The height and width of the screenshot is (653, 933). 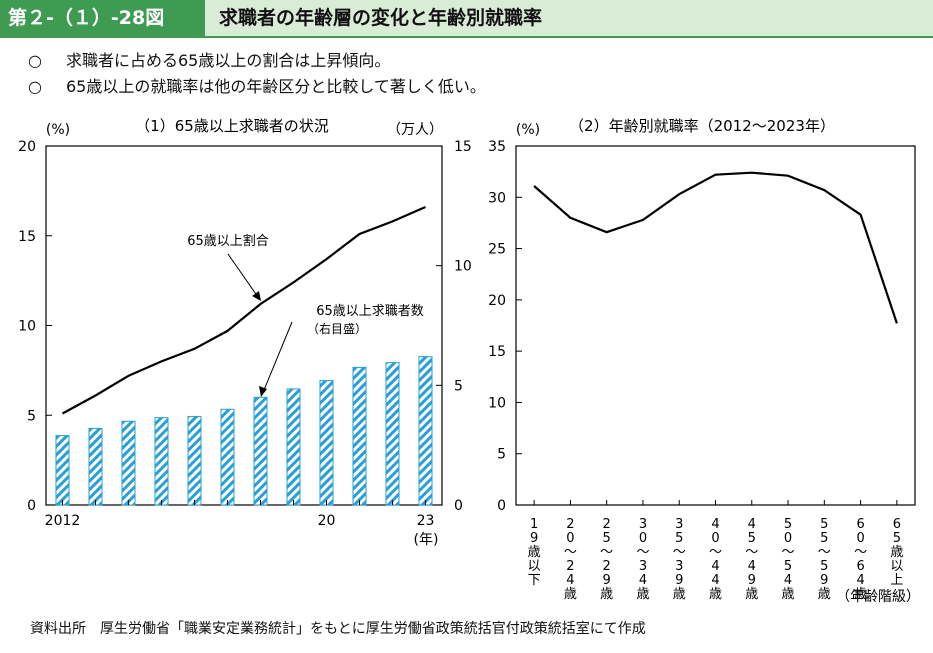 I want to click on y-tick-label: 5, so click(x=501, y=455).